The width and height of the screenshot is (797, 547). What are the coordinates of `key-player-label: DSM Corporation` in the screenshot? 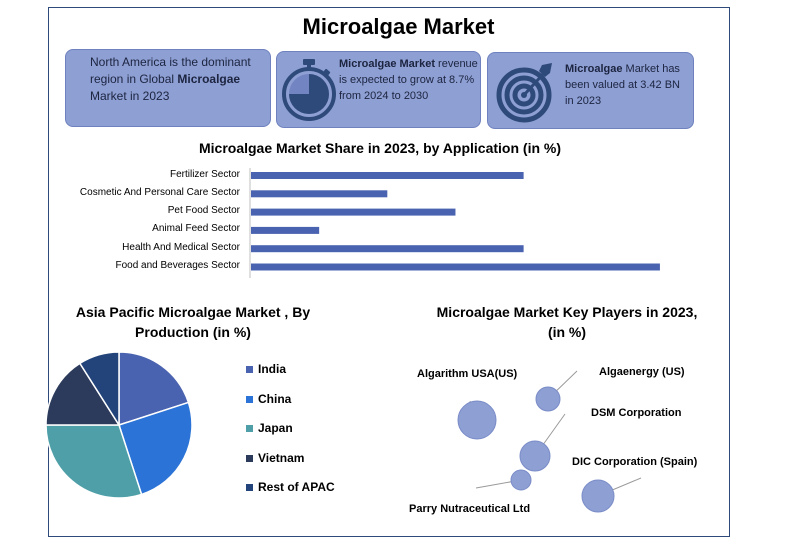 It's located at (636, 413).